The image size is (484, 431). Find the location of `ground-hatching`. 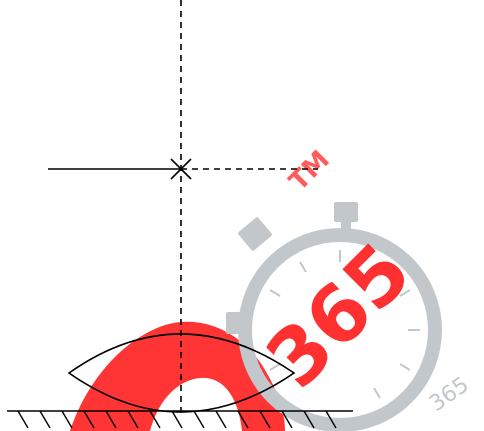

ground-hatching is located at coordinates (177, 419).